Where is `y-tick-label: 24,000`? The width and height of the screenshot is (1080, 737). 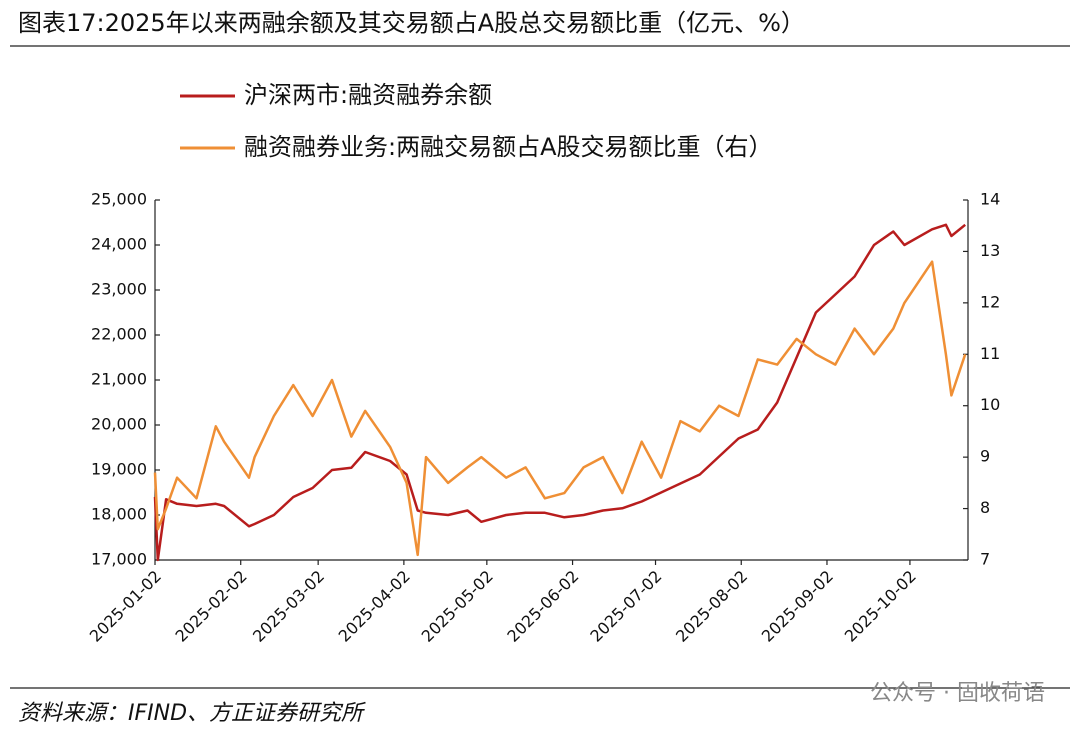 y-tick-label: 24,000 is located at coordinates (119, 244).